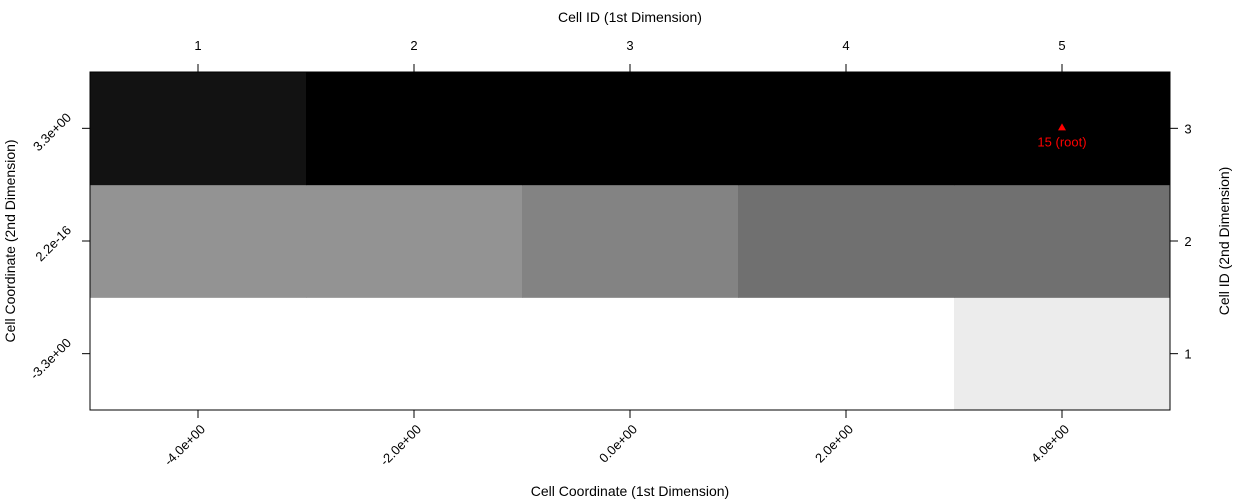  I want to click on bottom-tick-label: 2.0e+00, so click(834, 444).